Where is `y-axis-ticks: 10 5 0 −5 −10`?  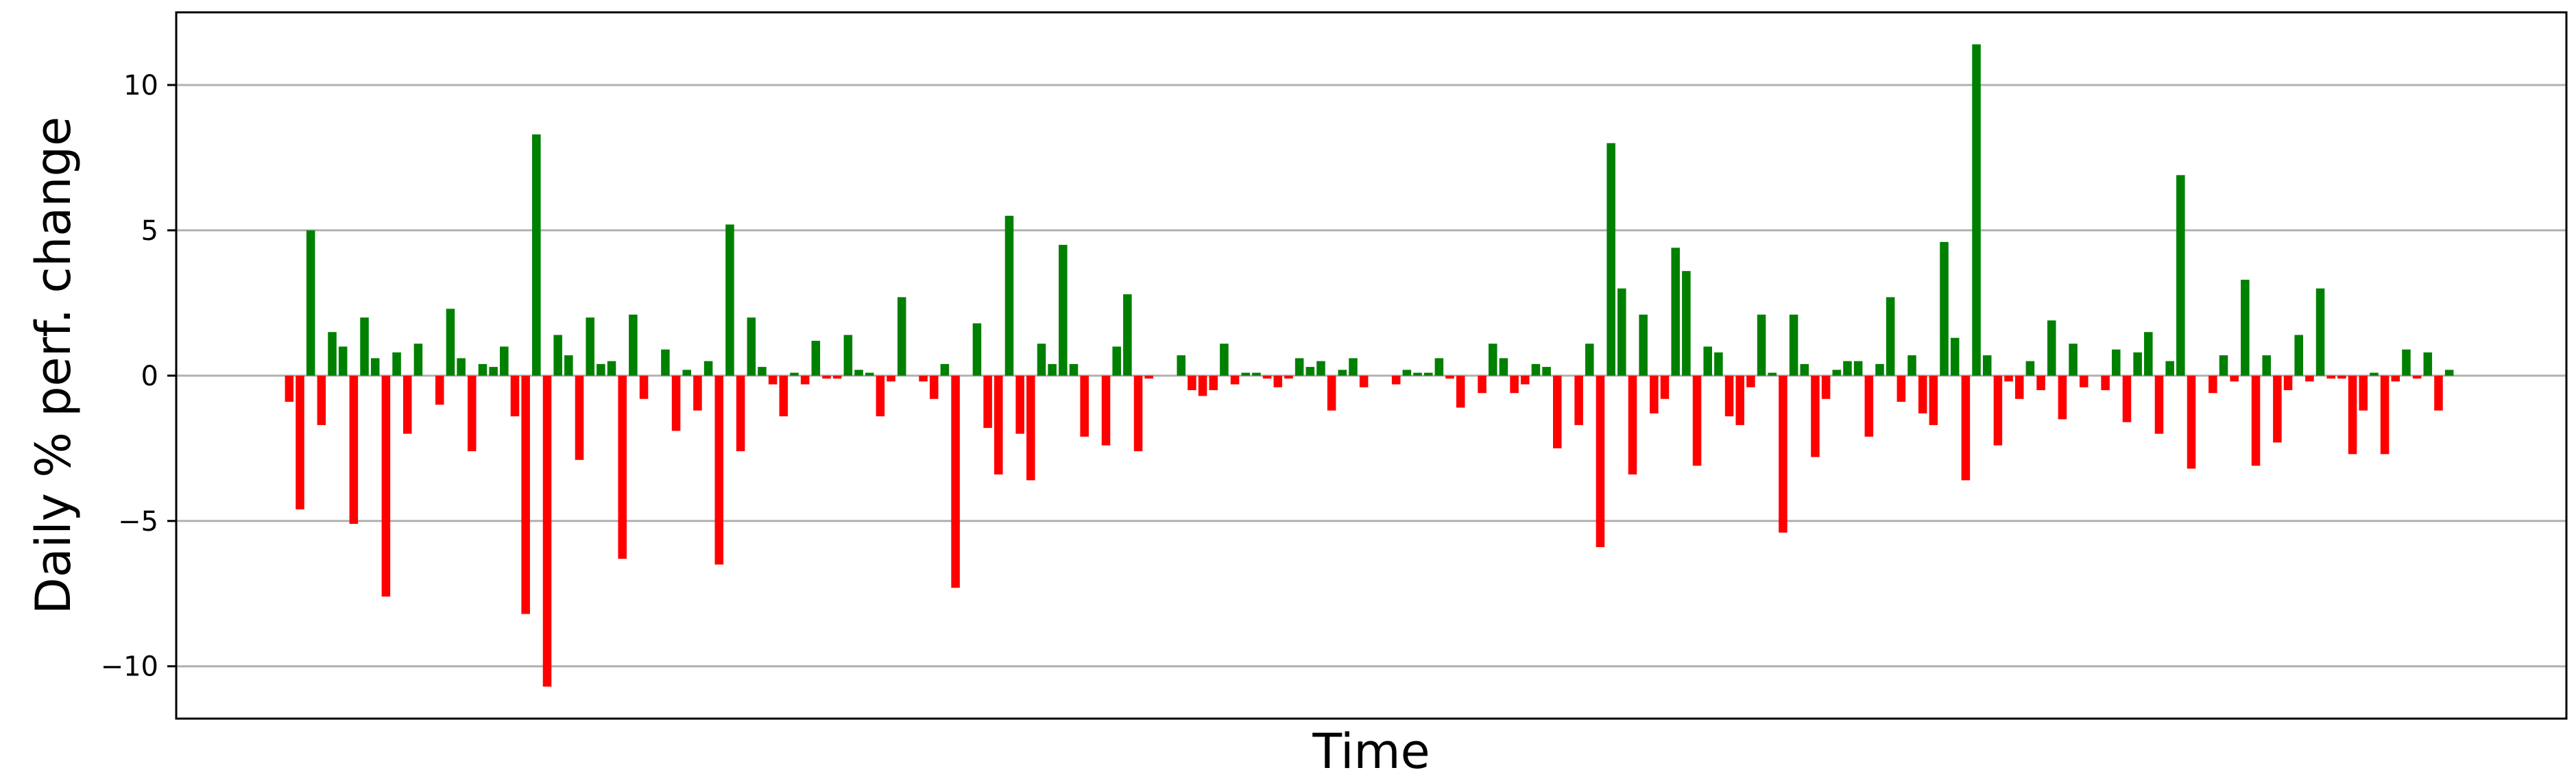 y-axis-ticks: 10 5 0 −5 −10 is located at coordinates (139, 377).